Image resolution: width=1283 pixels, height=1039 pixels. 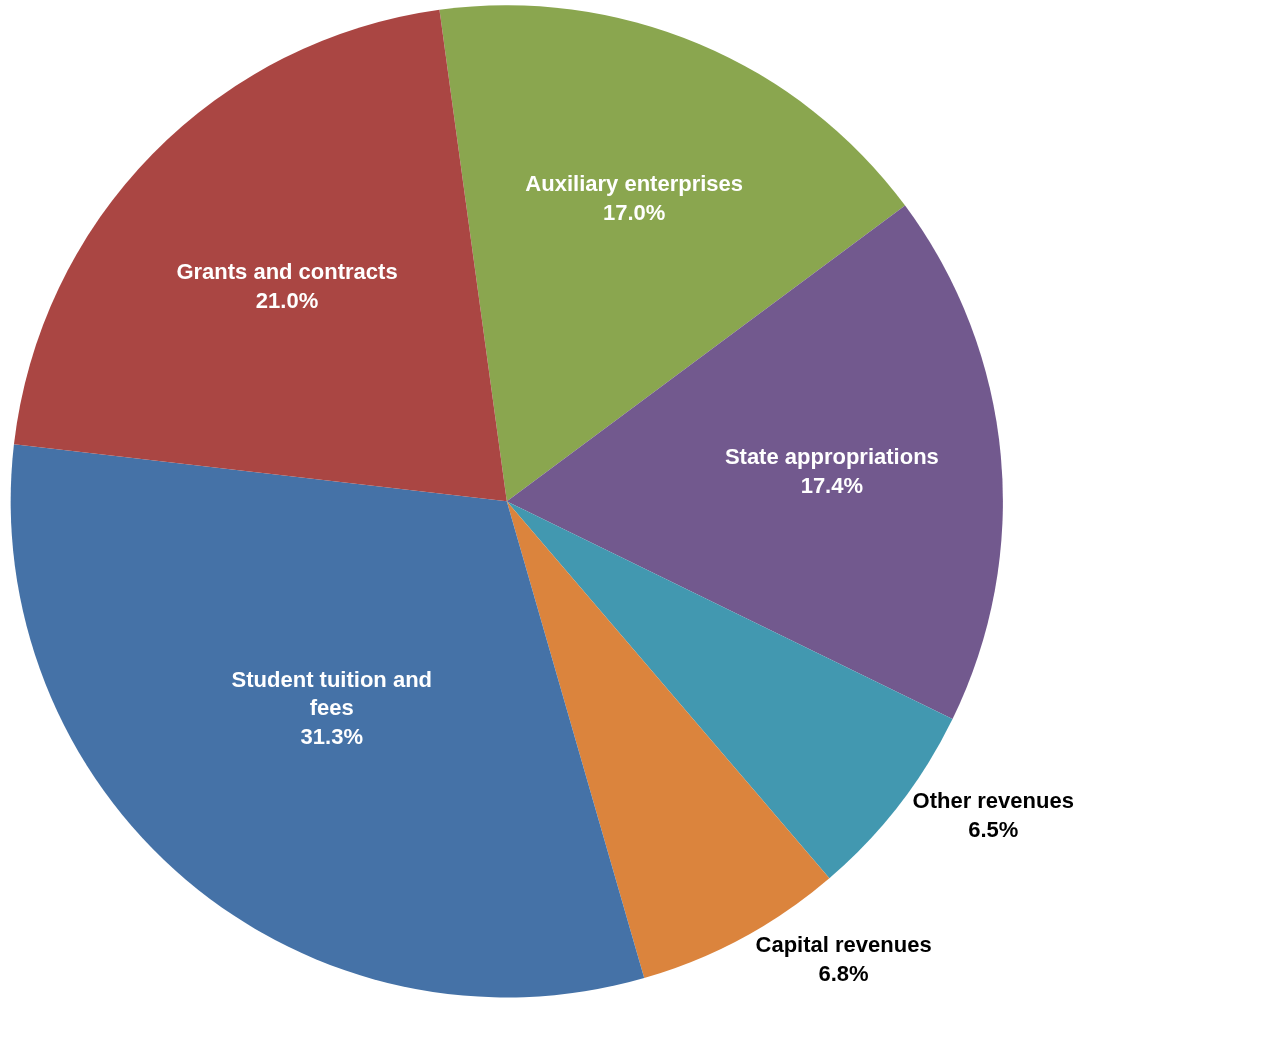 What do you see at coordinates (831, 457) in the screenshot?
I see `slice-label: State appropriations` at bounding box center [831, 457].